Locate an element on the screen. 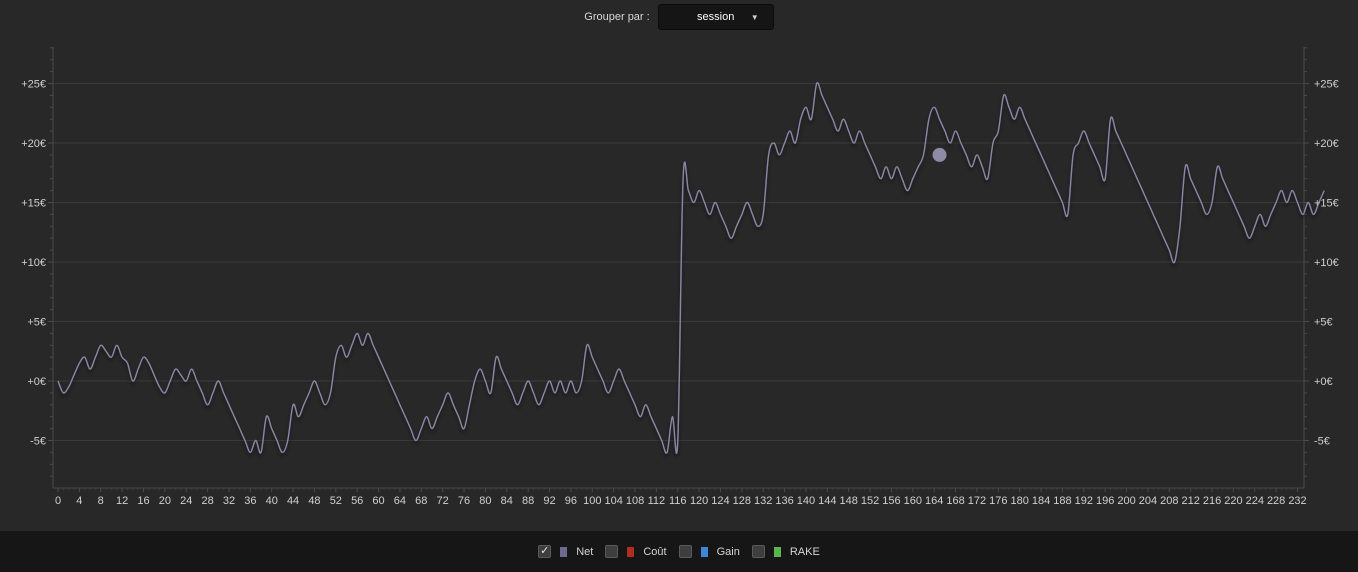 This screenshot has width=1358, height=572. x-tick-label: 44 is located at coordinates (293, 501).